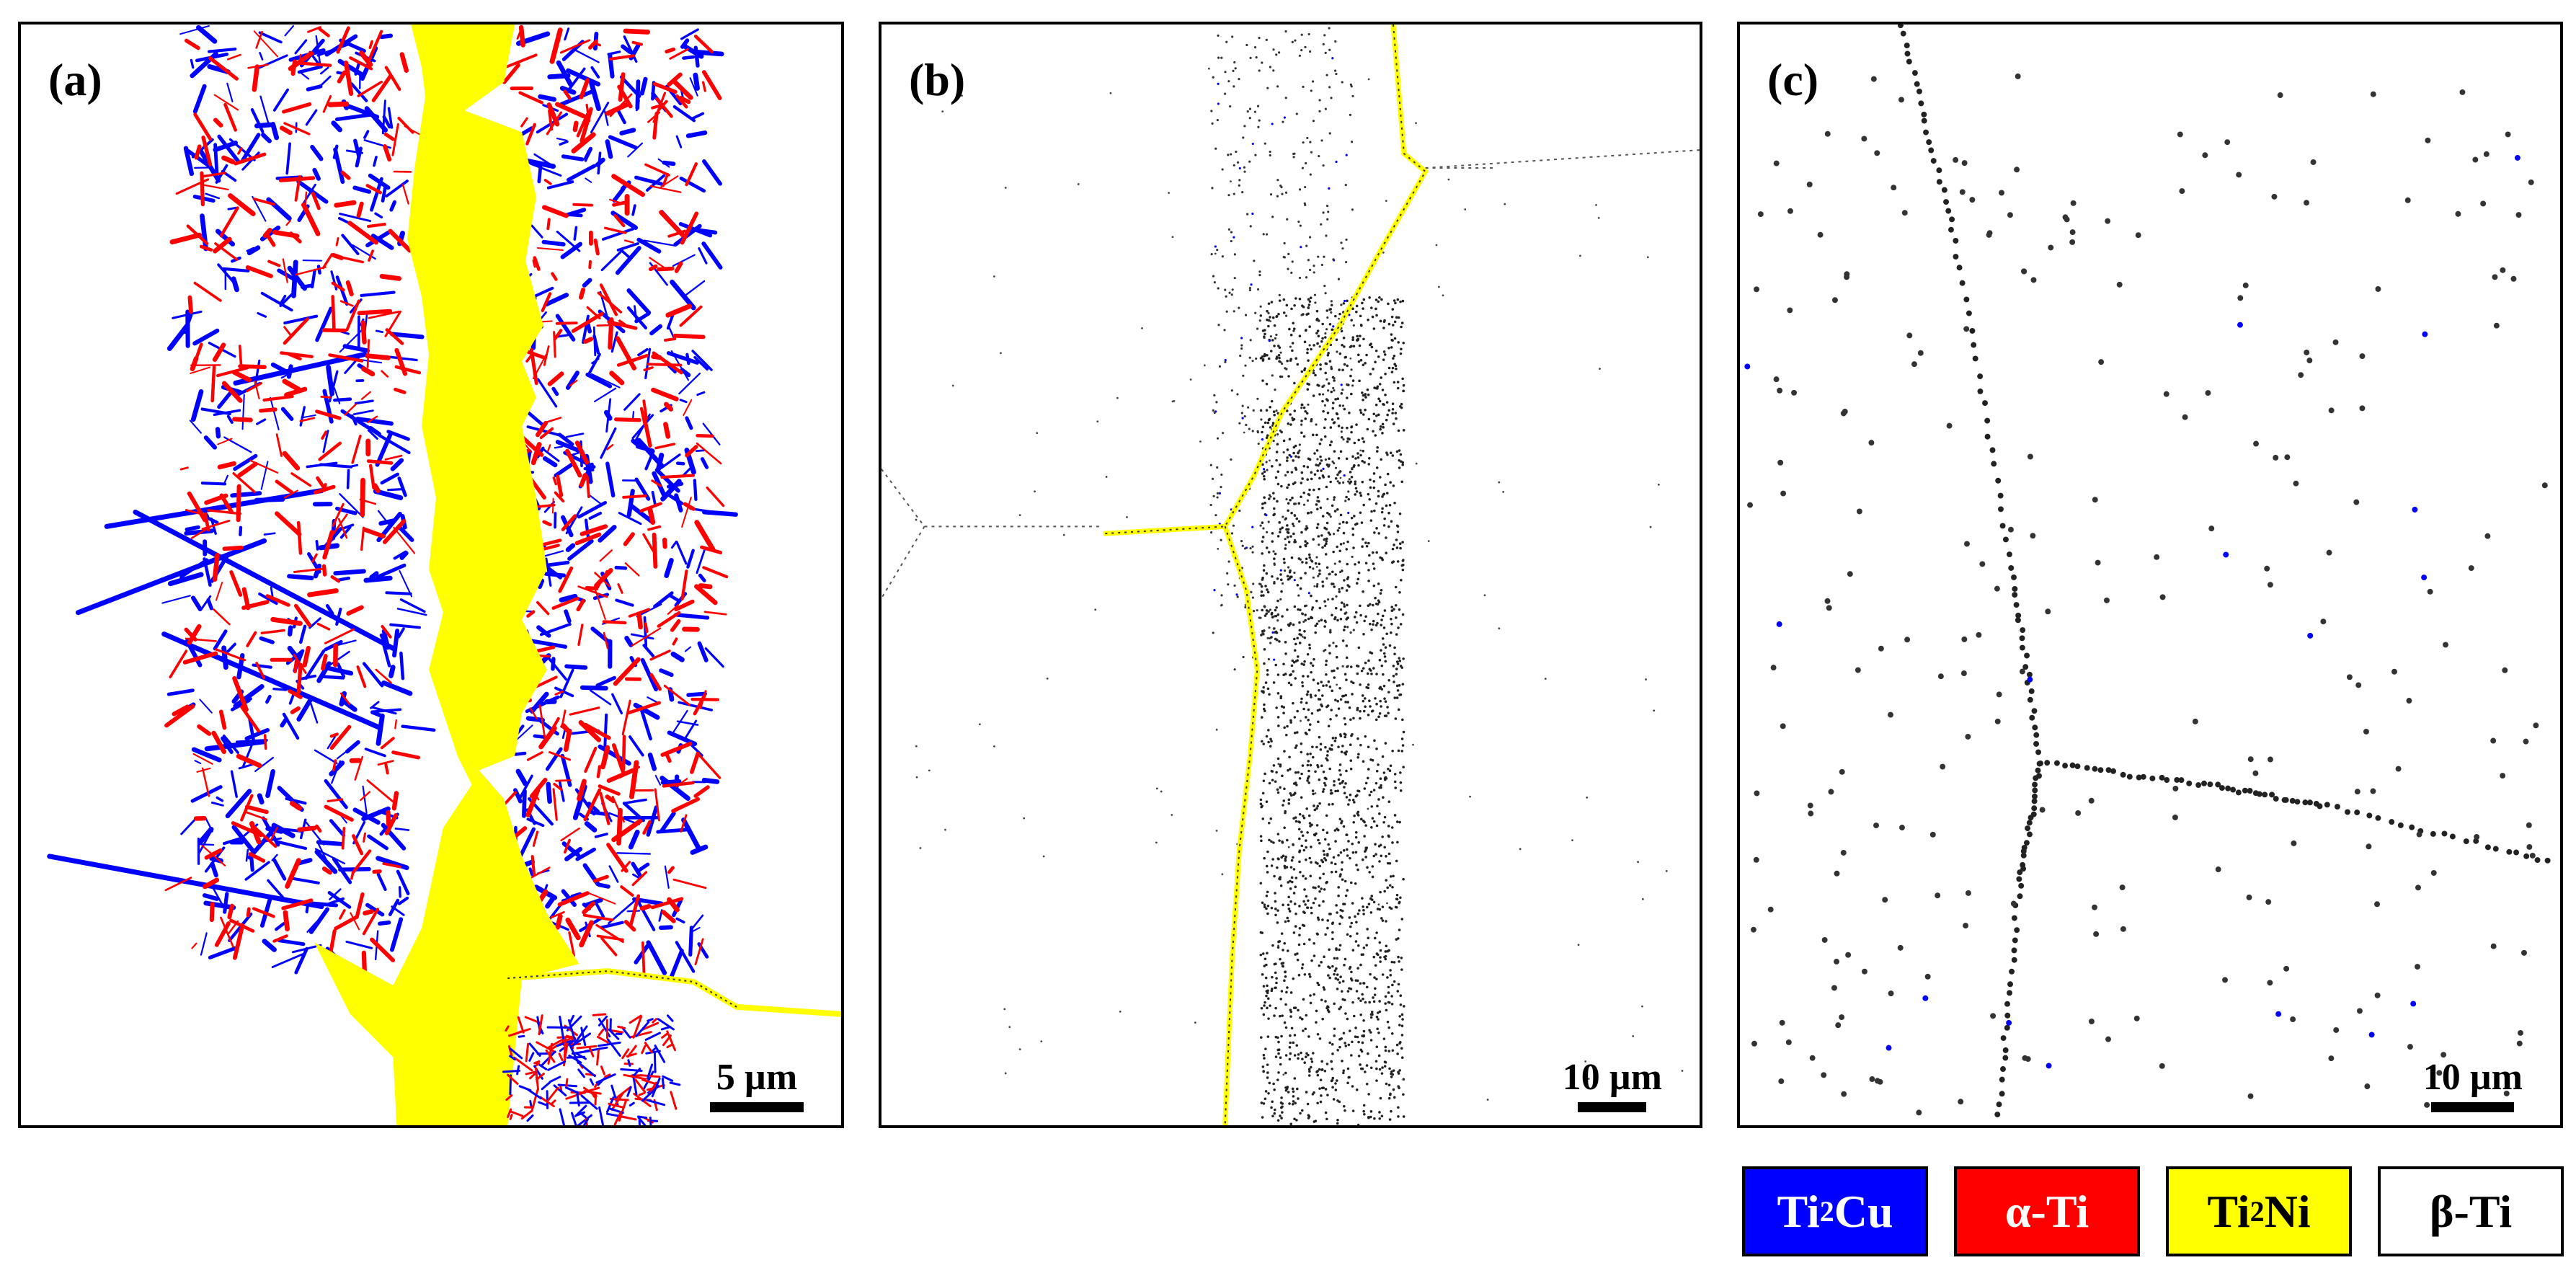  What do you see at coordinates (2473, 1085) in the screenshot?
I see `scale-bar-c: 10 µm` at bounding box center [2473, 1085].